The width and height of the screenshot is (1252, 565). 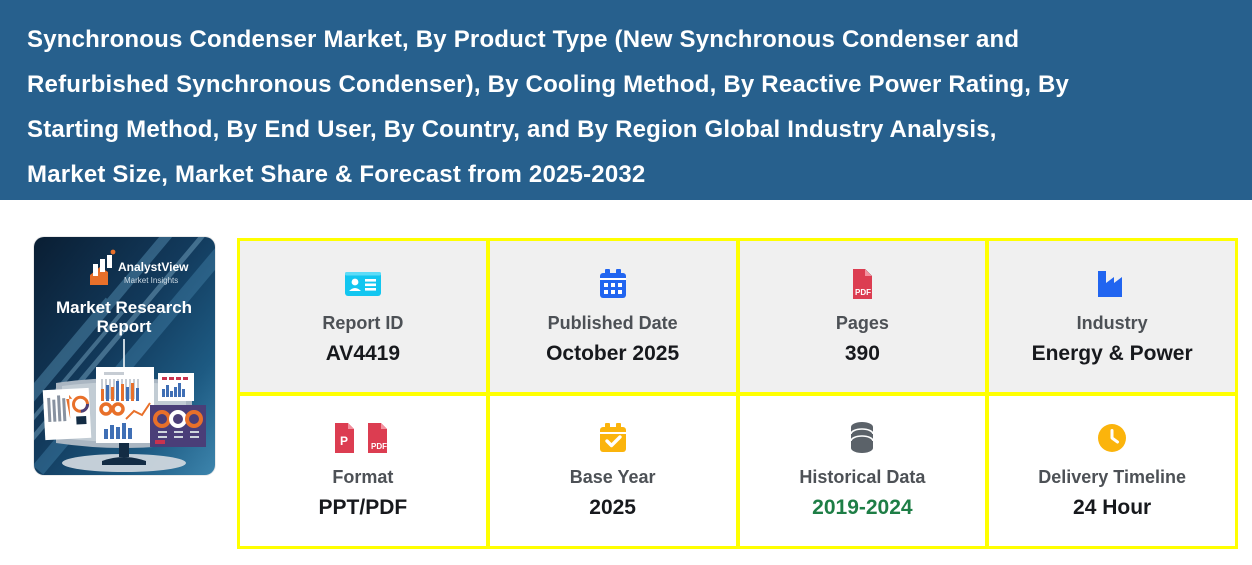 I want to click on meta-label: Delivery Timeline, so click(x=1112, y=477).